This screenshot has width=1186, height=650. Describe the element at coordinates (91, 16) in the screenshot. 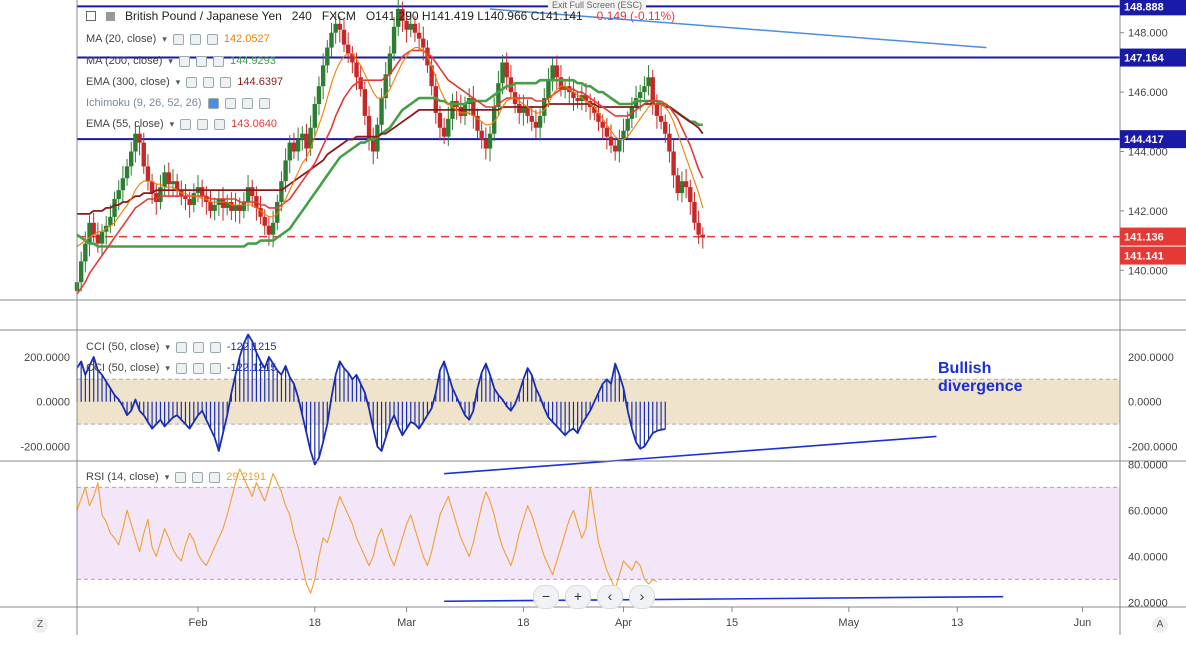

I see `checkbox-icon` at that location.